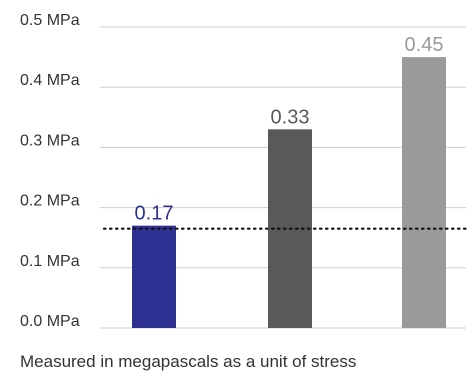 This screenshot has height=382, width=476. I want to click on y-tick-label: 0.0 MPa, so click(50, 321).